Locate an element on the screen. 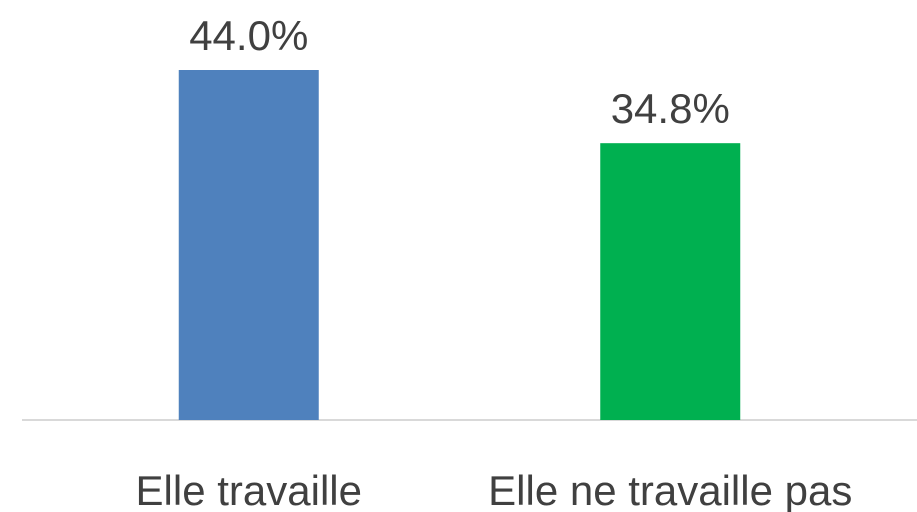 The image size is (917, 512). x-tick-label: Elle travaille is located at coordinates (249, 489).